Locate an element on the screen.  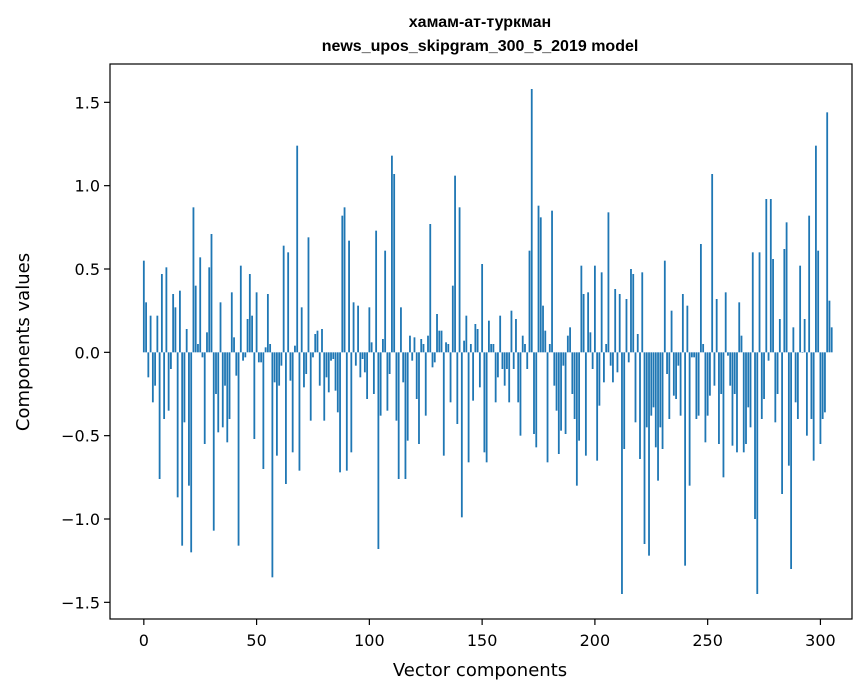
chart-title: хамам-ат-туркман is located at coordinates (480, 22).